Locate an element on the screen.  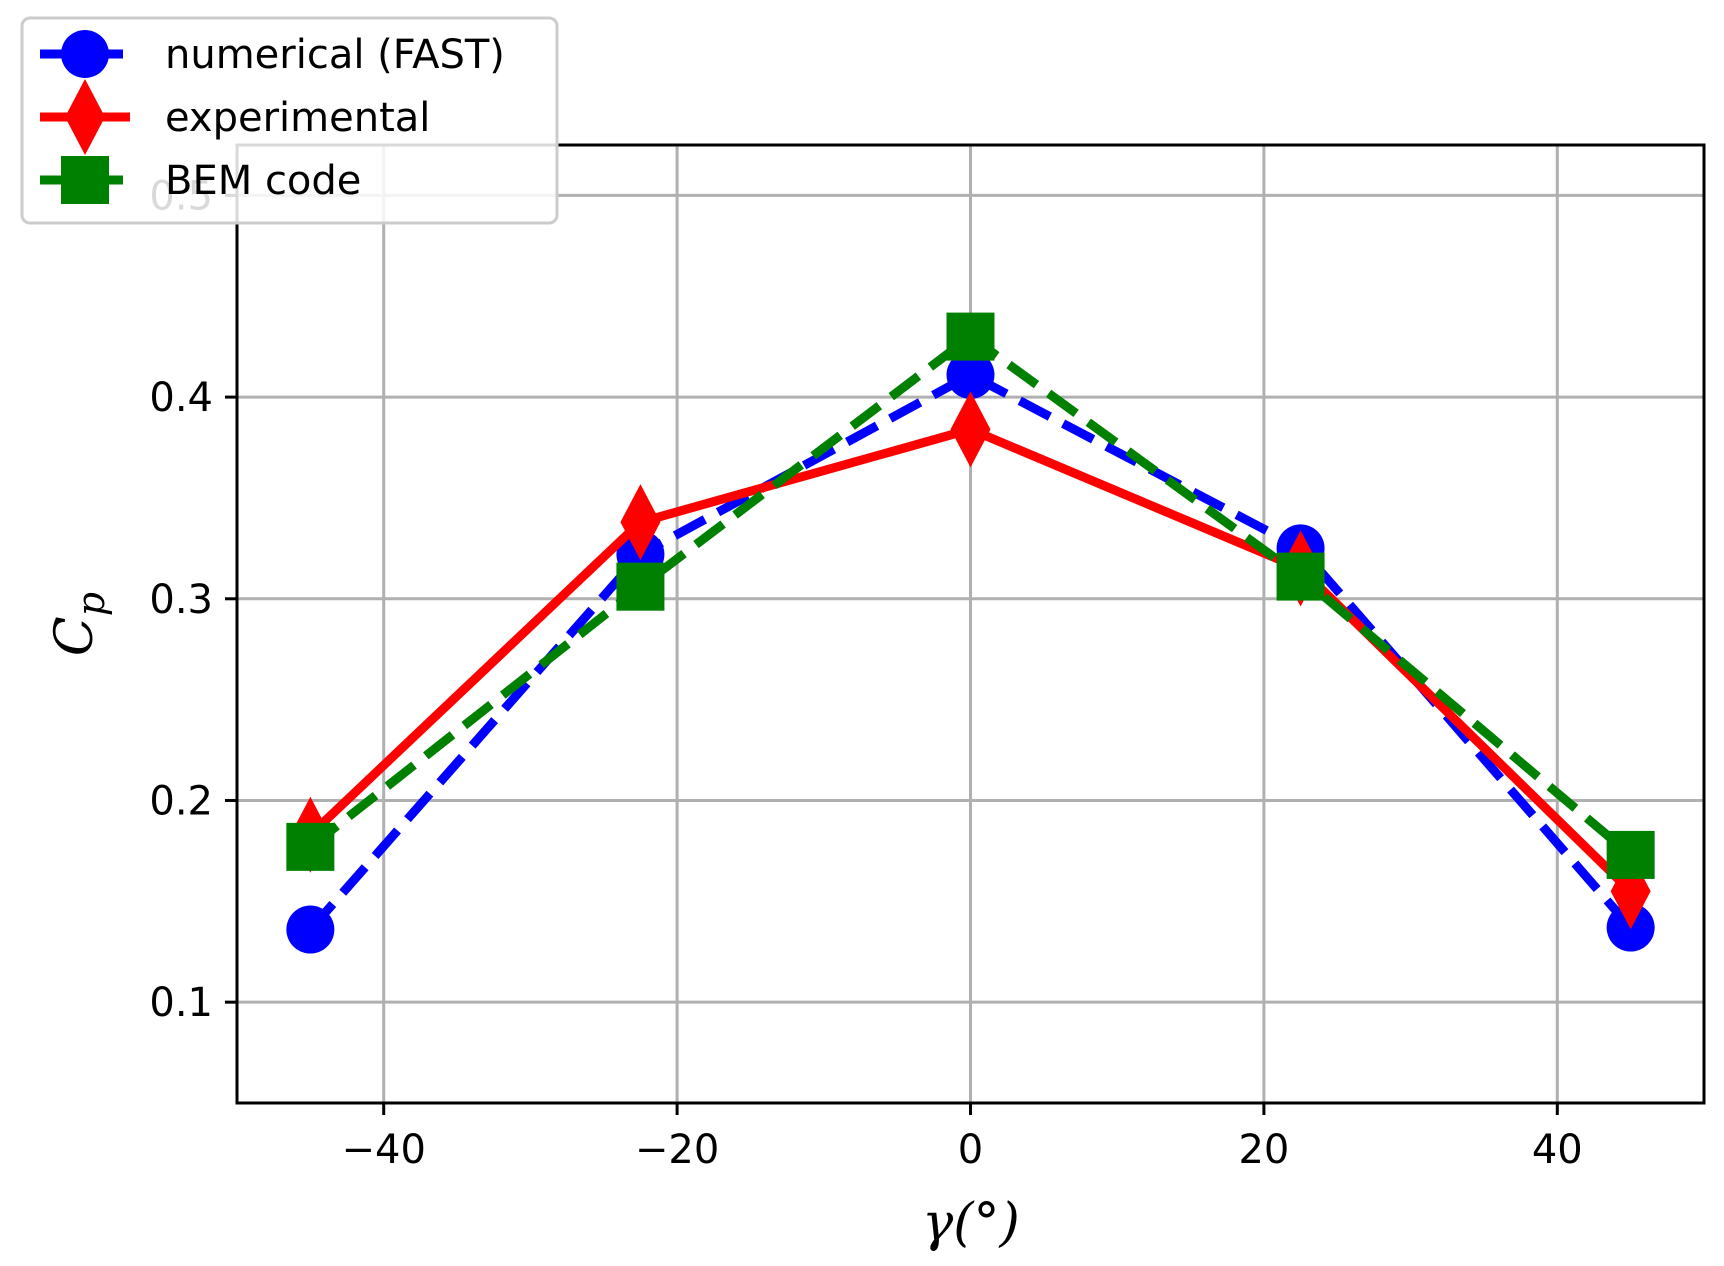
legend-entries: numerical (FAST) experimental BEM code is located at coordinates (272, 117).